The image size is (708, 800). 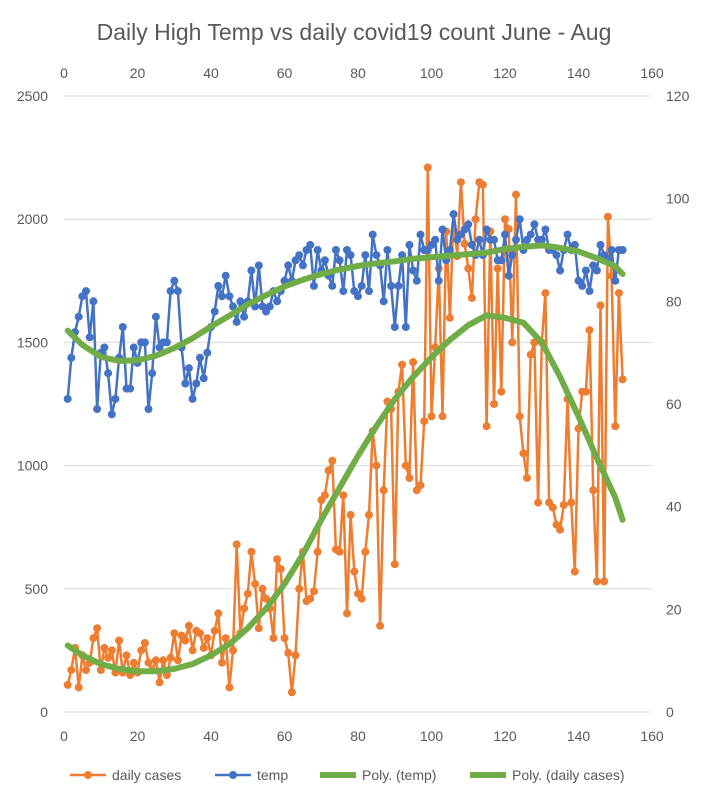 What do you see at coordinates (670, 712) in the screenshot?
I see `y-right-tick-label: 0` at bounding box center [670, 712].